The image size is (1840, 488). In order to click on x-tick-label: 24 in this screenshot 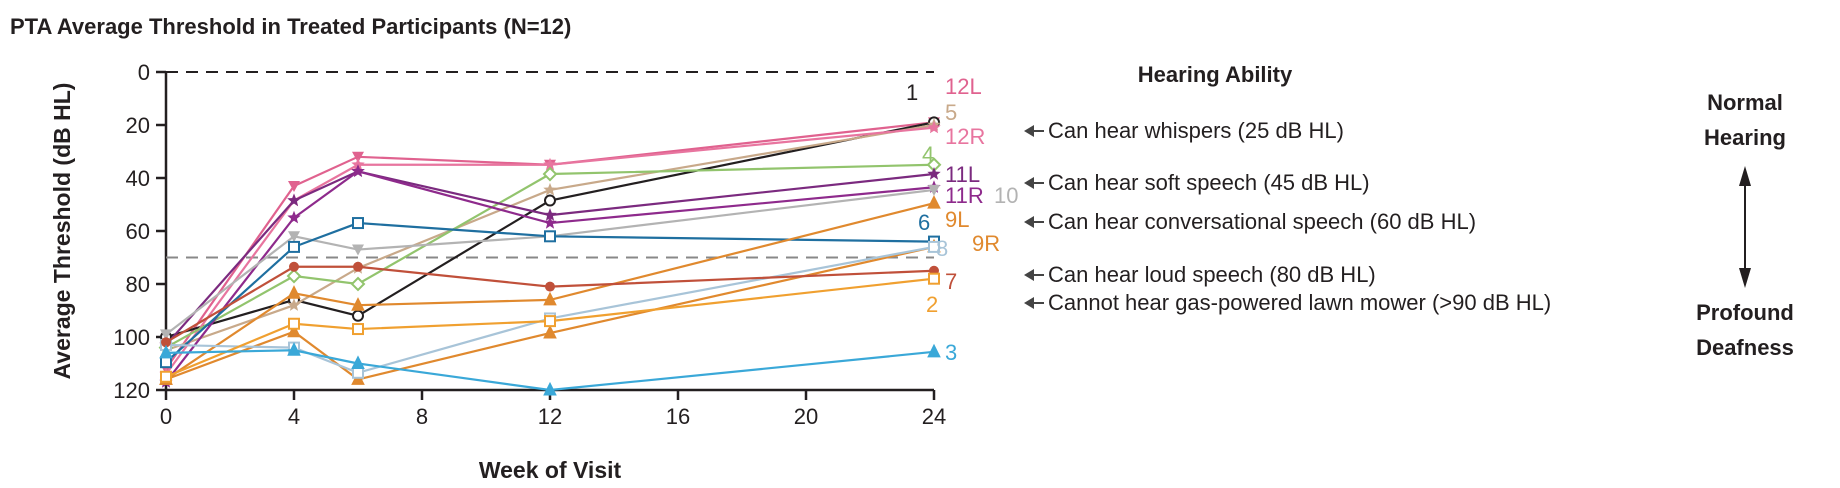, I will do `click(934, 416)`.